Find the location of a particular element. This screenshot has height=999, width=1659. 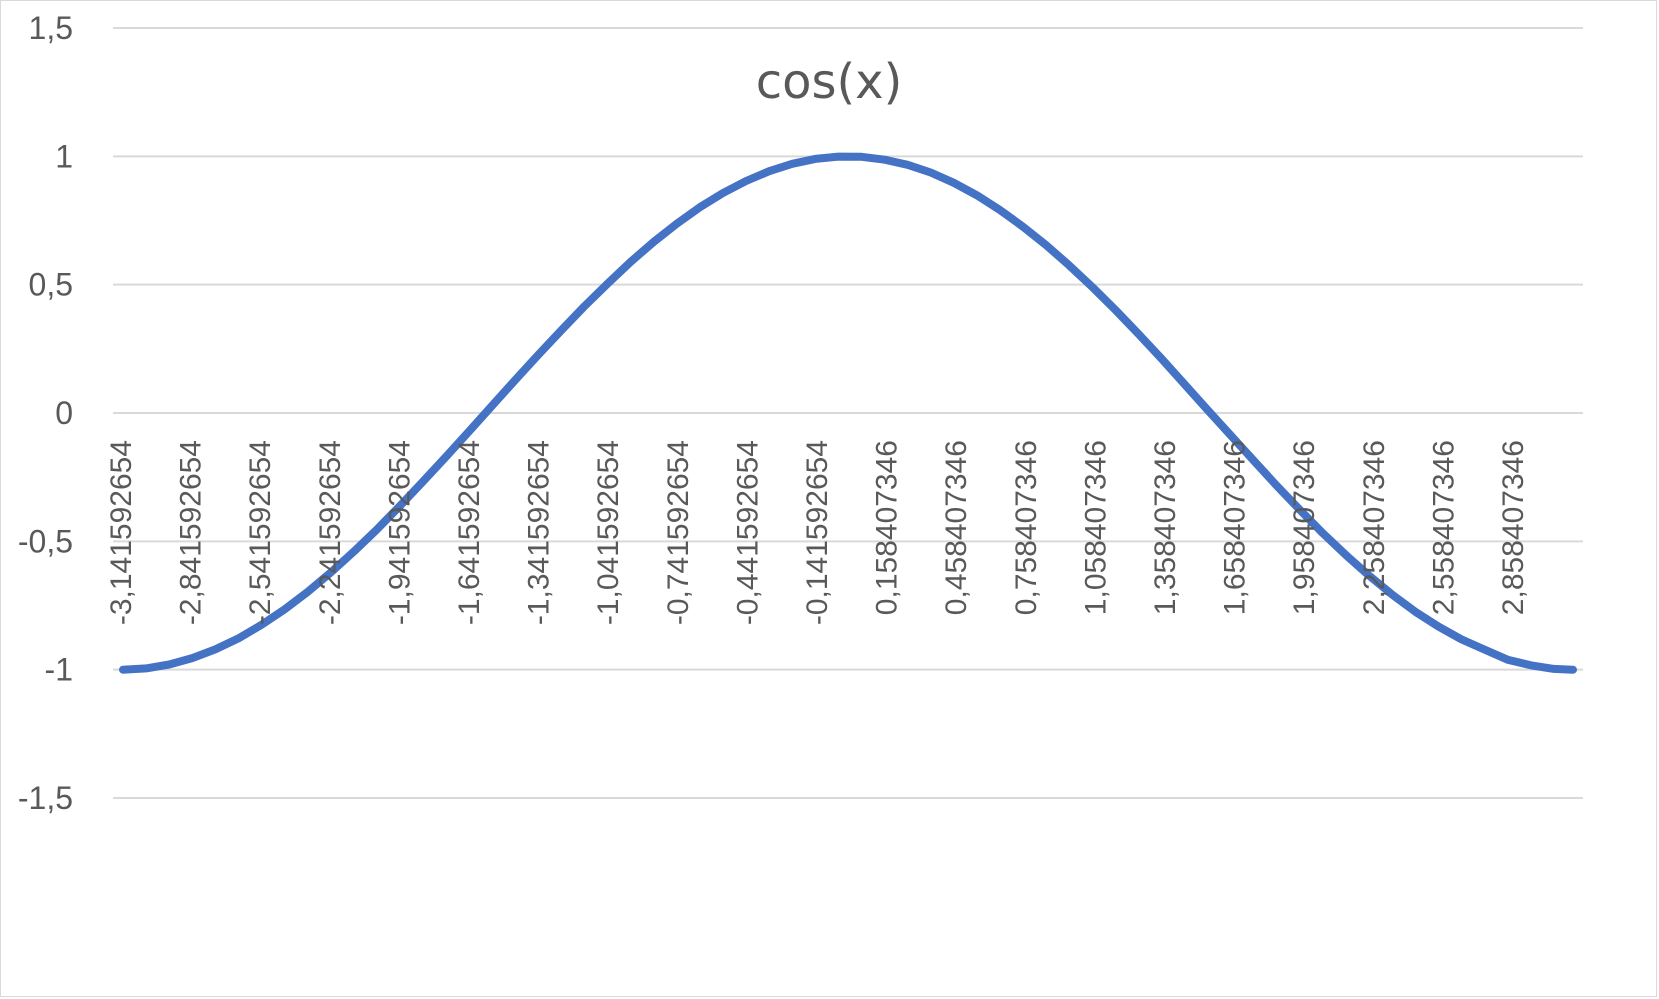

y-tick-label: 0,5 is located at coordinates (51, 285).